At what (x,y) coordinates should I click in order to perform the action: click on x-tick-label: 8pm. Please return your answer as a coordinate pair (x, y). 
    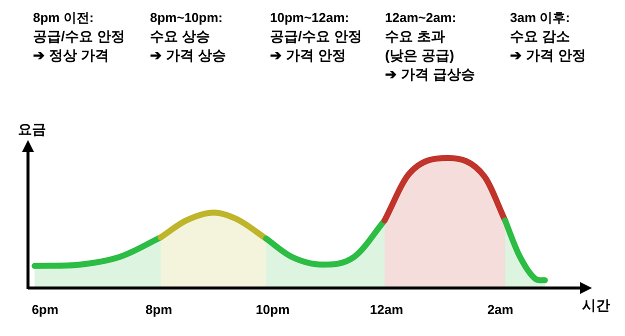
    Looking at the image, I should click on (159, 309).